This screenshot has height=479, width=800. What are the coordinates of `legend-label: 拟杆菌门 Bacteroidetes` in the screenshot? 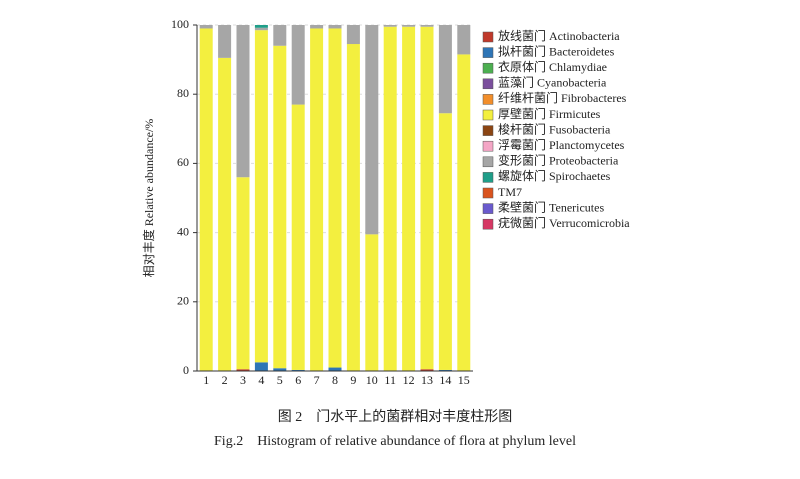 It's located at (556, 50).